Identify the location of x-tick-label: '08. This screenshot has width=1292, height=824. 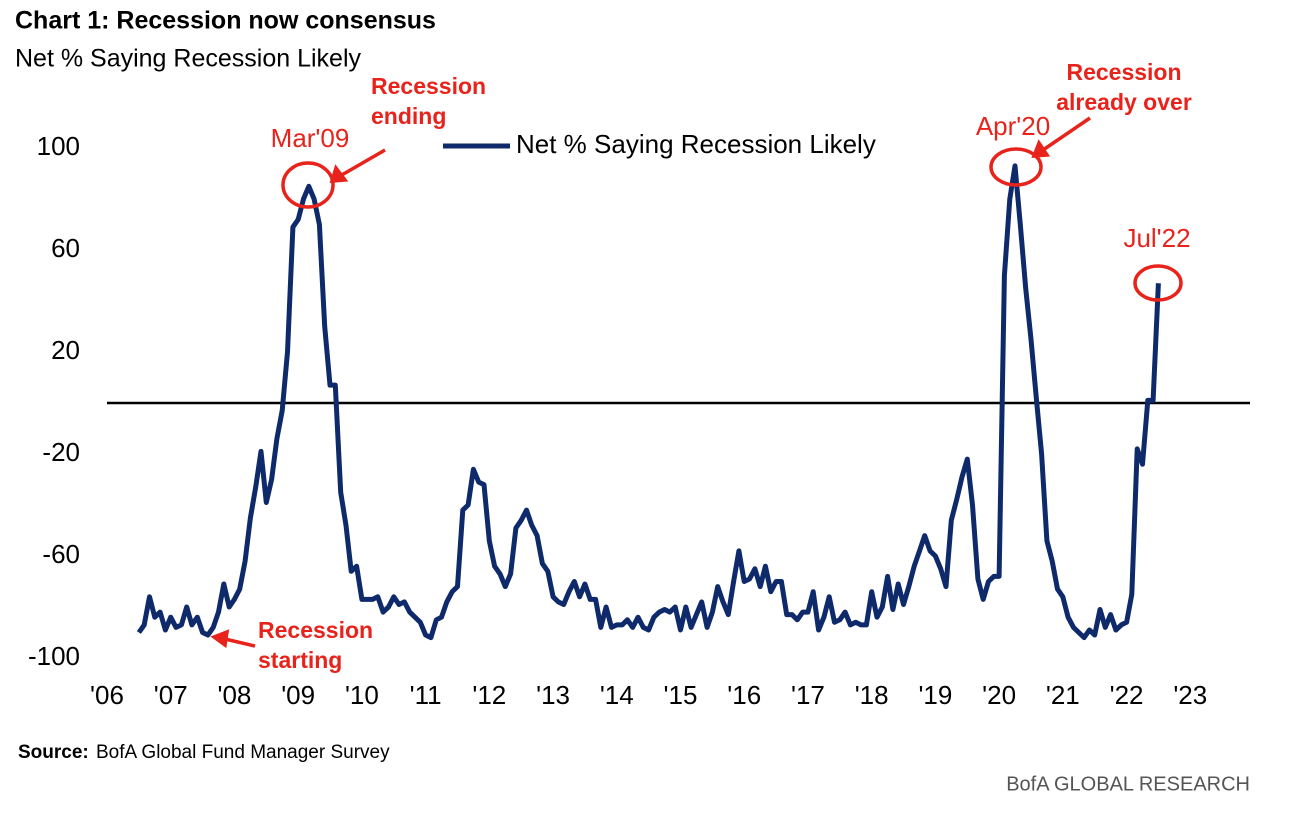
(234, 695).